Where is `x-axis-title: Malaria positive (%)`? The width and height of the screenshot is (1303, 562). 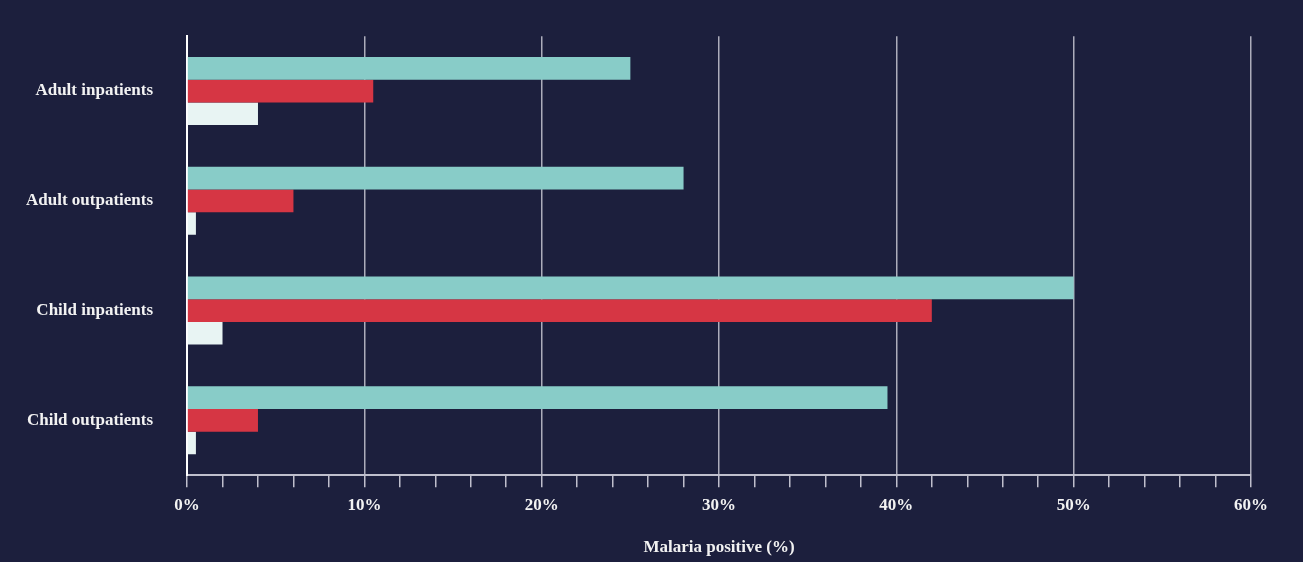
x-axis-title: Malaria positive (%) is located at coordinates (719, 547).